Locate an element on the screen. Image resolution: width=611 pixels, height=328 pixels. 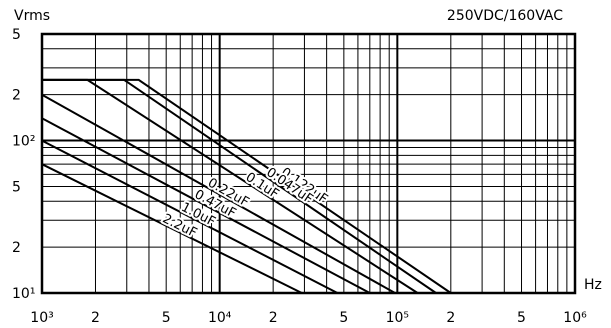
y-axis-label: Vrms is located at coordinates (32, 16).